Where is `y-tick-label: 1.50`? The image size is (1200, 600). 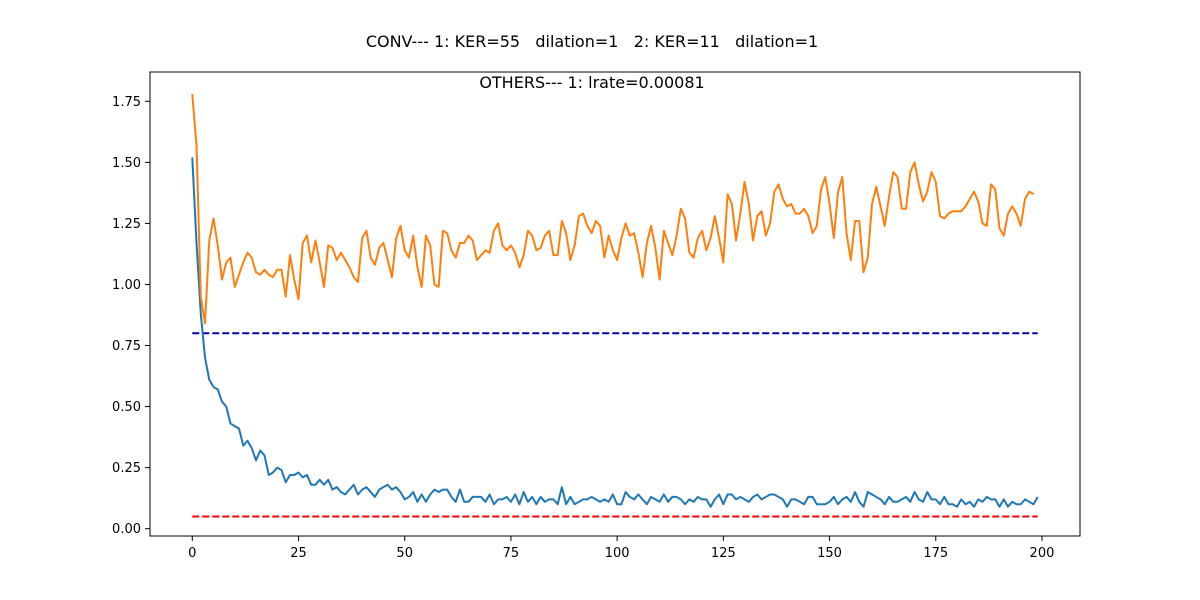 y-tick-label: 1.50 is located at coordinates (126, 163).